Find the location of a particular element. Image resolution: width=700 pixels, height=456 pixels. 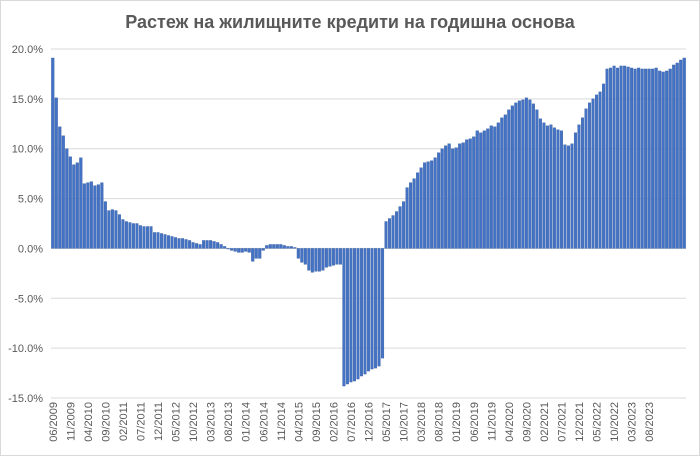

y-tick-label: 0.0% is located at coordinates (30, 249).